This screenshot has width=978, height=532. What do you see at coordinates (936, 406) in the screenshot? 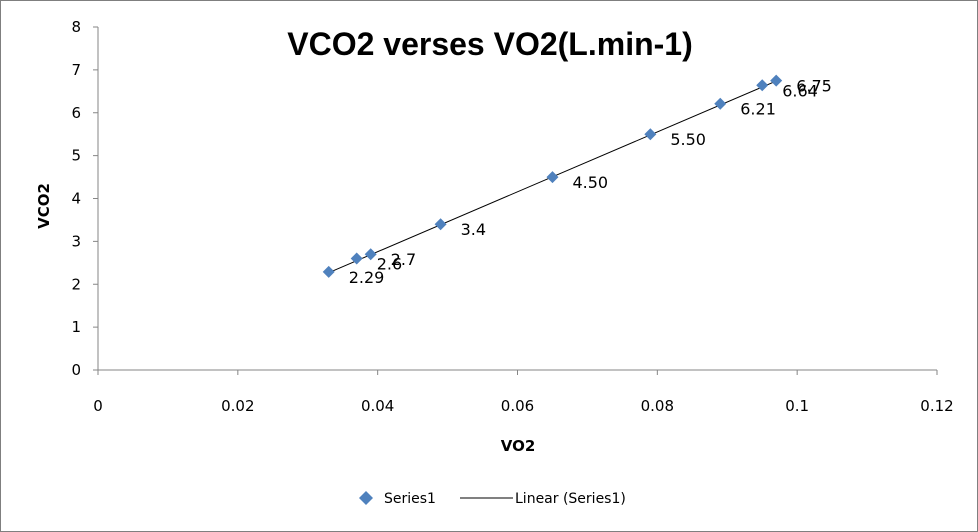
I see `x-tick-label: 0.12` at bounding box center [936, 406].